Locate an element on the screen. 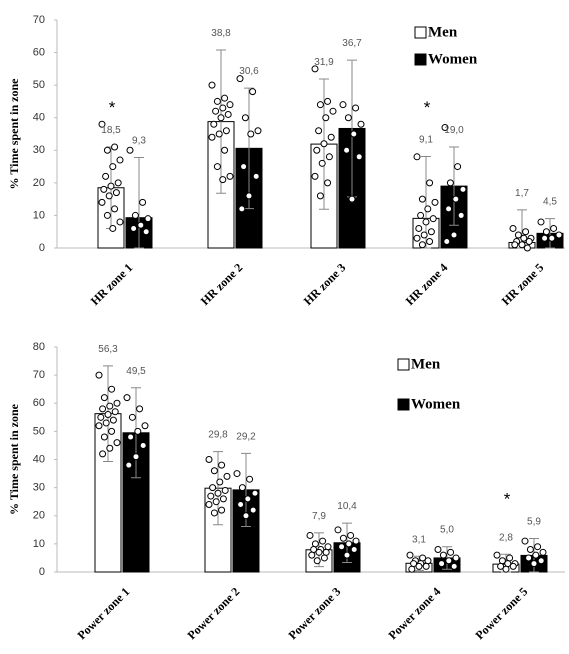  value-label: 49,5 is located at coordinates (136, 371).